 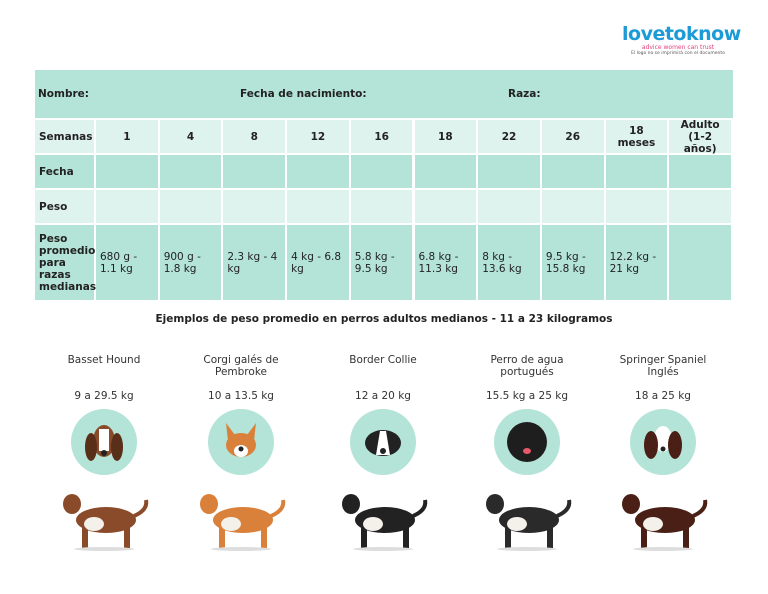 What do you see at coordinates (383, 360) in the screenshot?
I see `dog-name: Border Collie` at bounding box center [383, 360].